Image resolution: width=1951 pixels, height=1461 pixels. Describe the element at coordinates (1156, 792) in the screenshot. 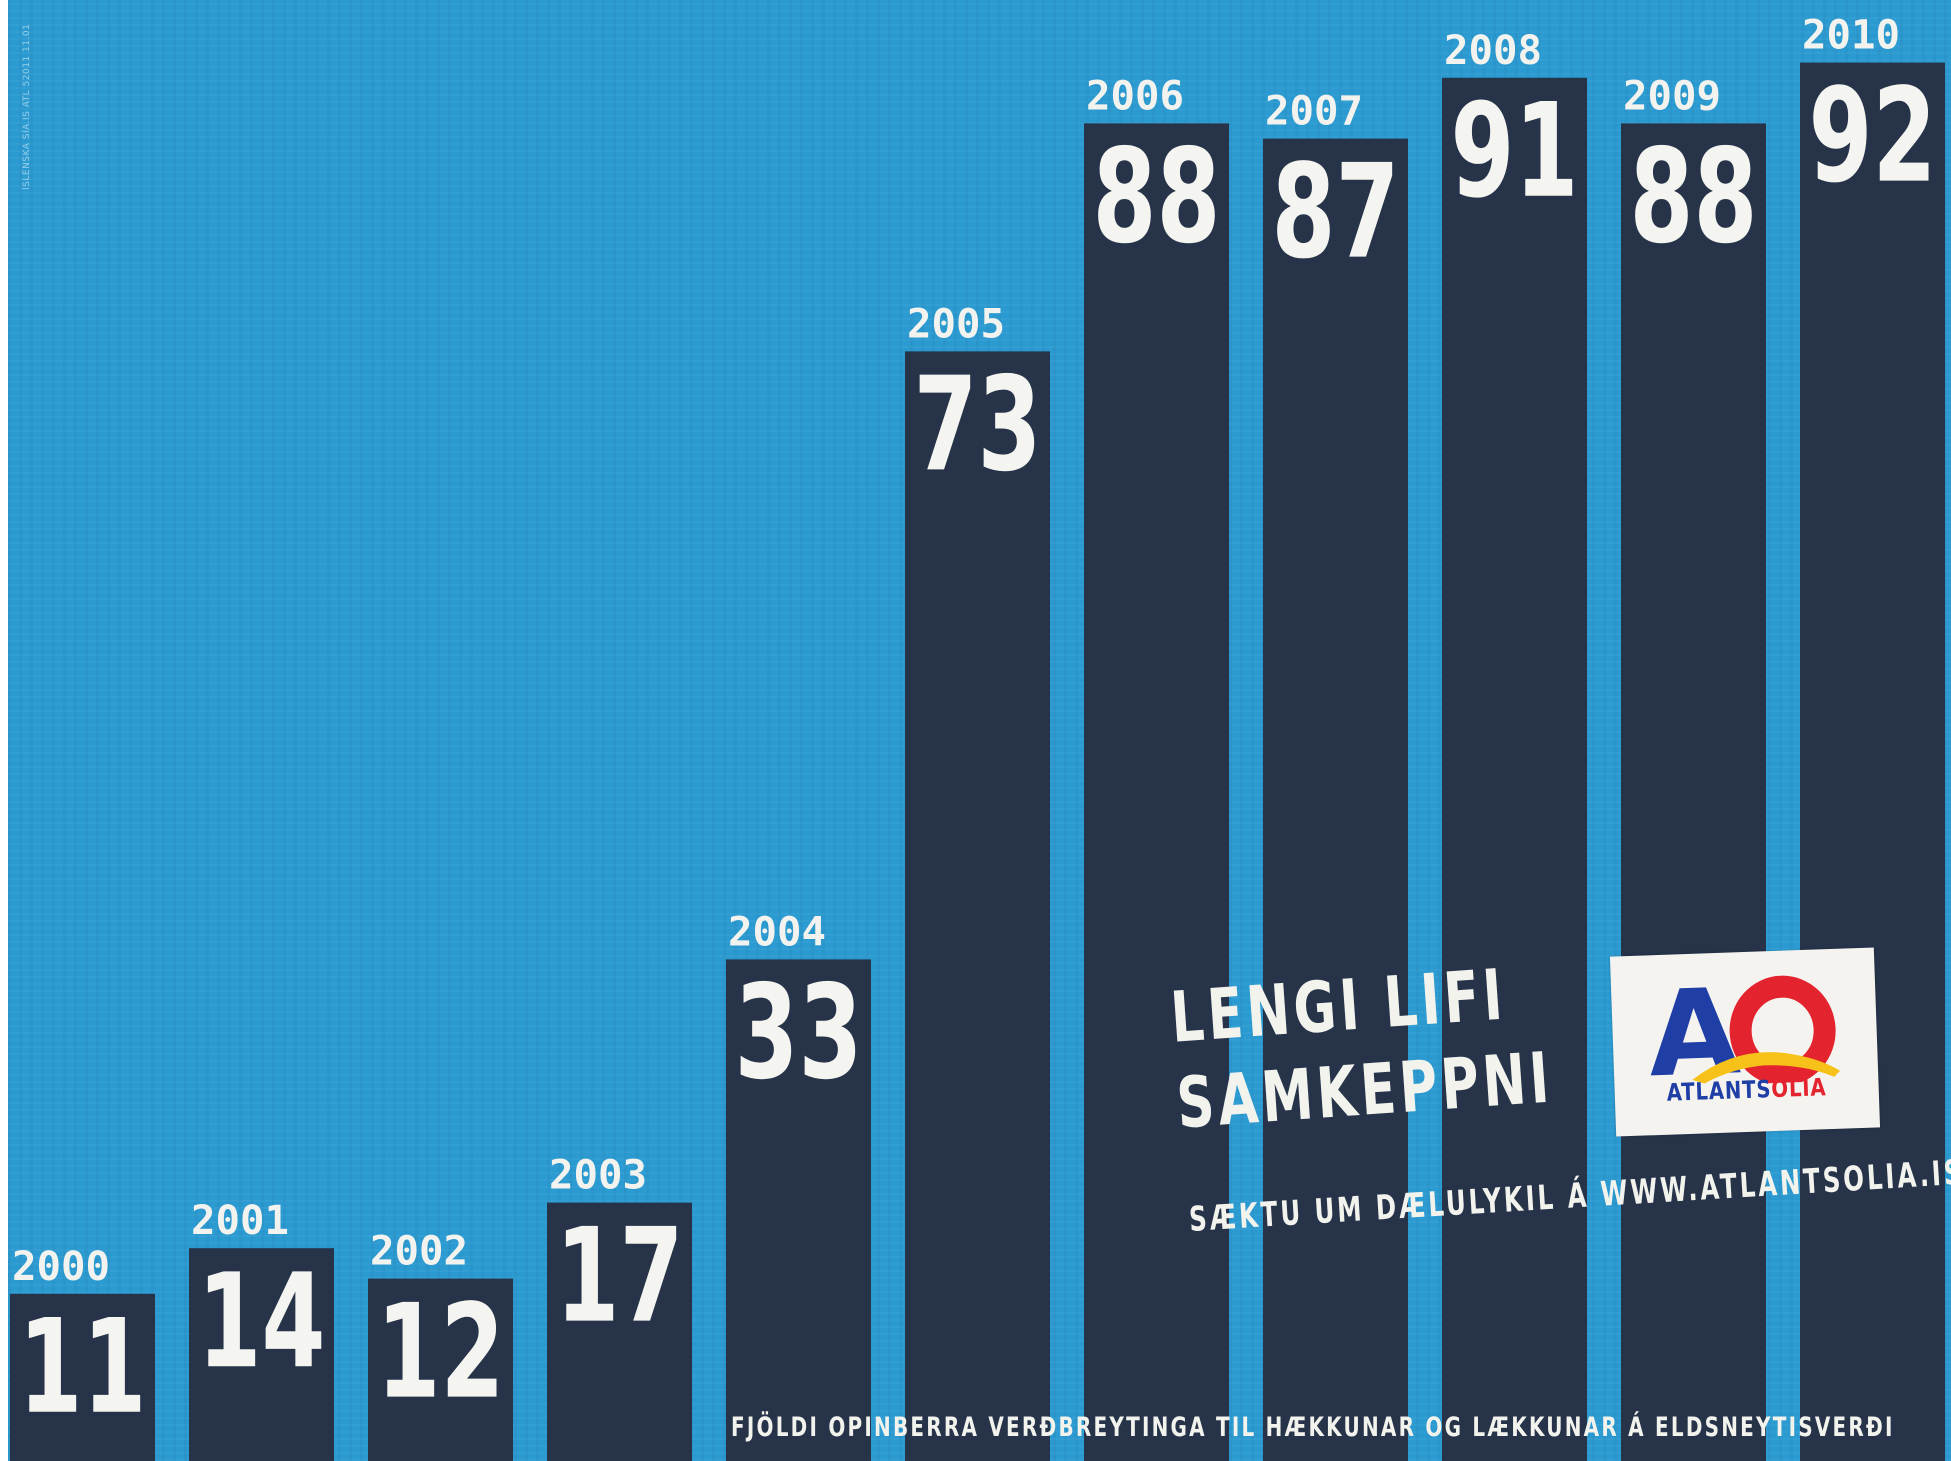

I see `bar-2006` at that location.